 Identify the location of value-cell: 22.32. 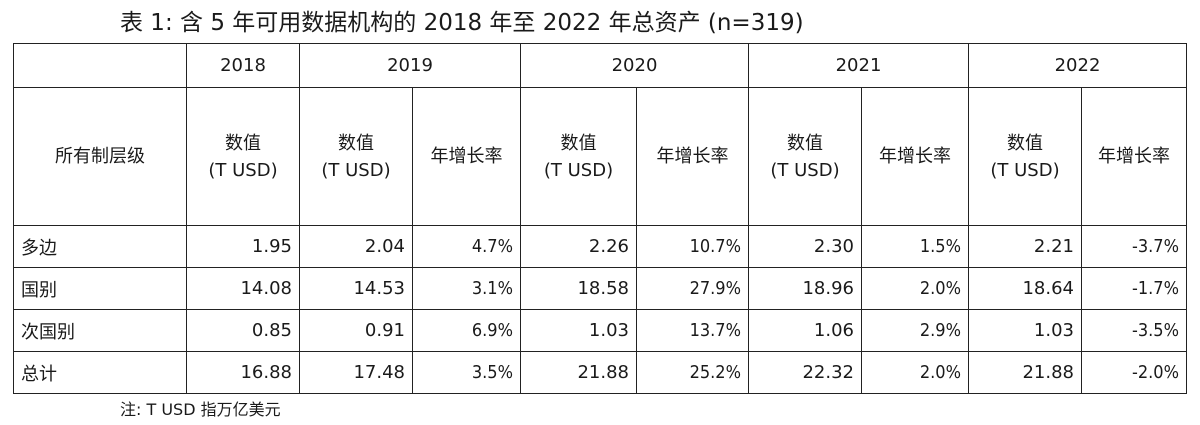
(805, 372).